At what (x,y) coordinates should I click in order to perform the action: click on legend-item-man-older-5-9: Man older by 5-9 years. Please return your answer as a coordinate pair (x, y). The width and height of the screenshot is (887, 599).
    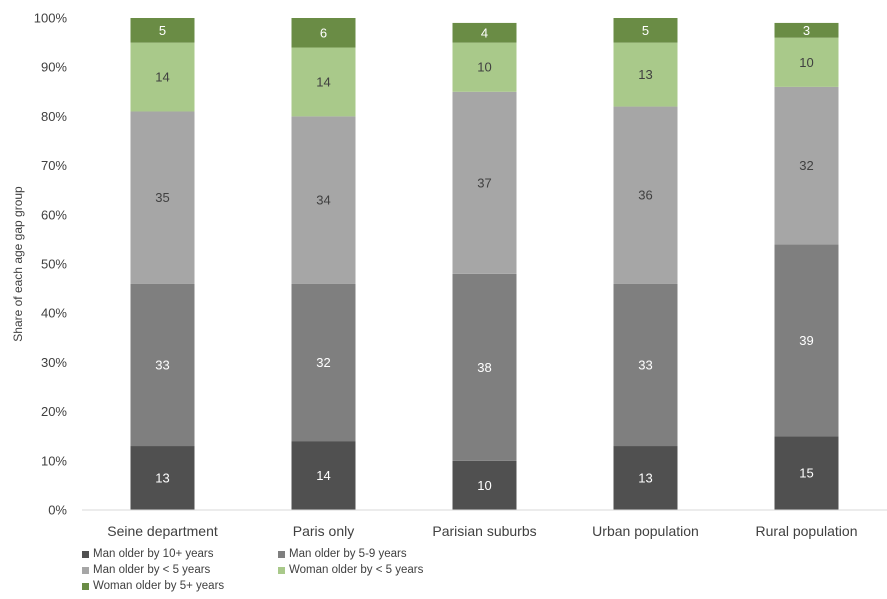
    Looking at the image, I should click on (342, 554).